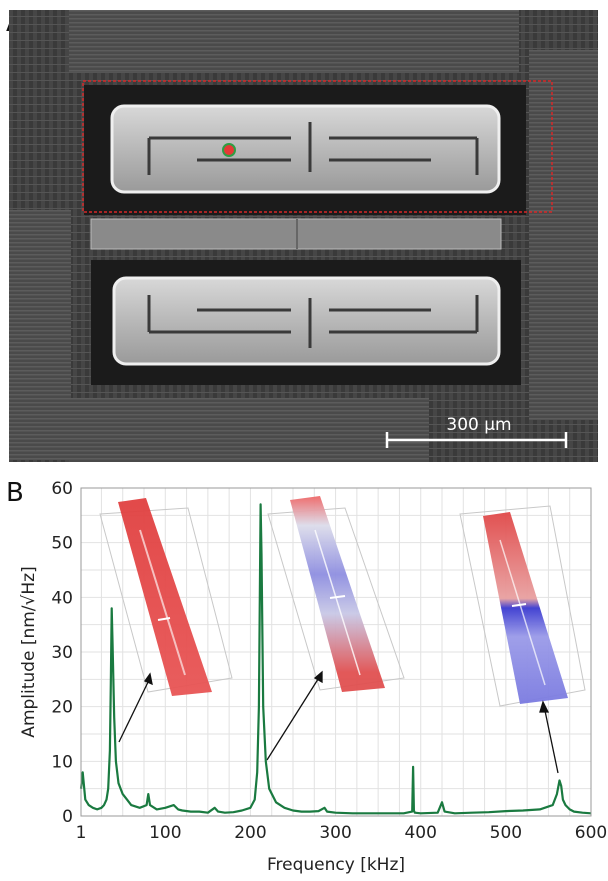 This screenshot has width=608, height=881. What do you see at coordinates (506, 833) in the screenshot?
I see `x-tick-label: 500` at bounding box center [506, 833].